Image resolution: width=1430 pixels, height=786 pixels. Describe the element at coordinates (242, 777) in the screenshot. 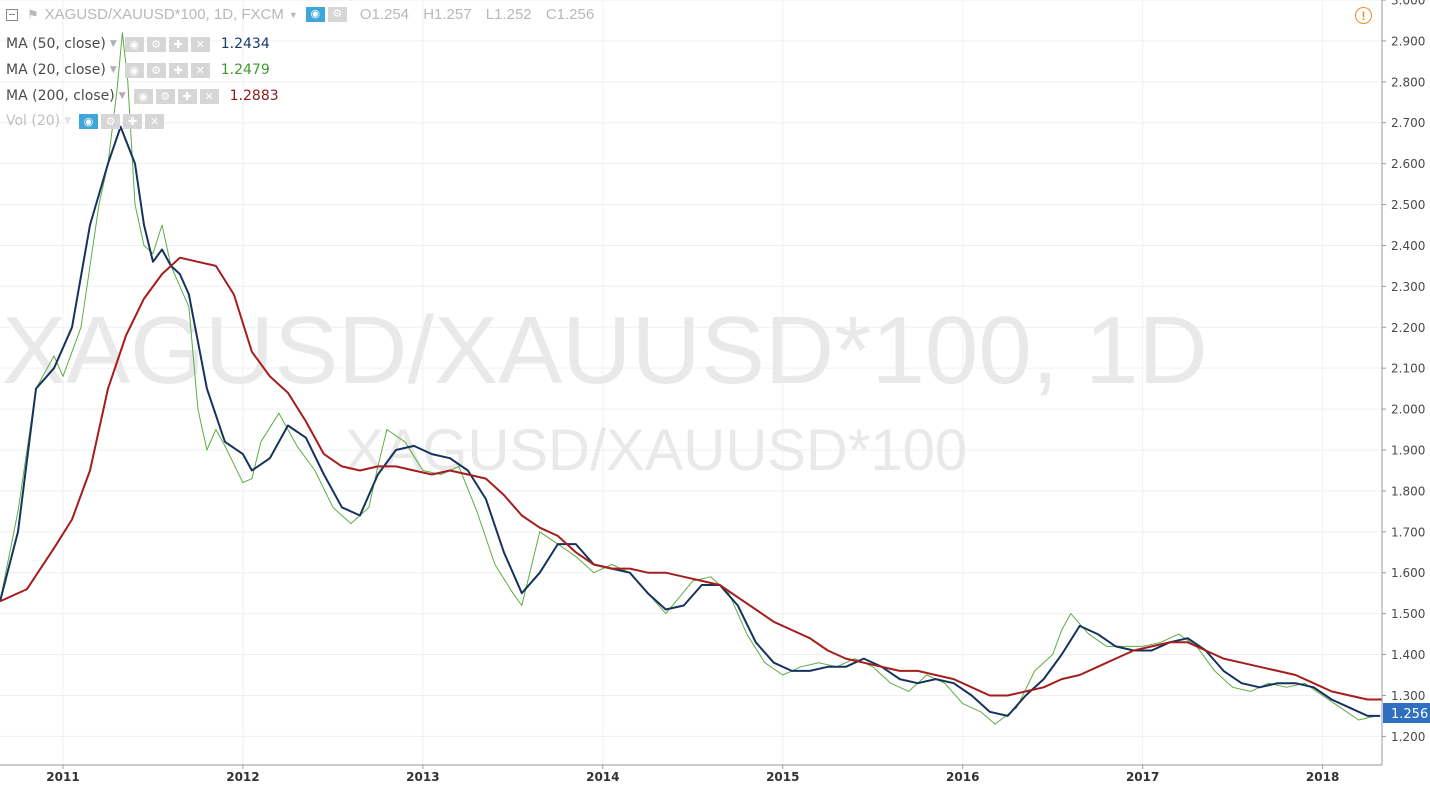

I see `x-tick-label: 2012` at that location.